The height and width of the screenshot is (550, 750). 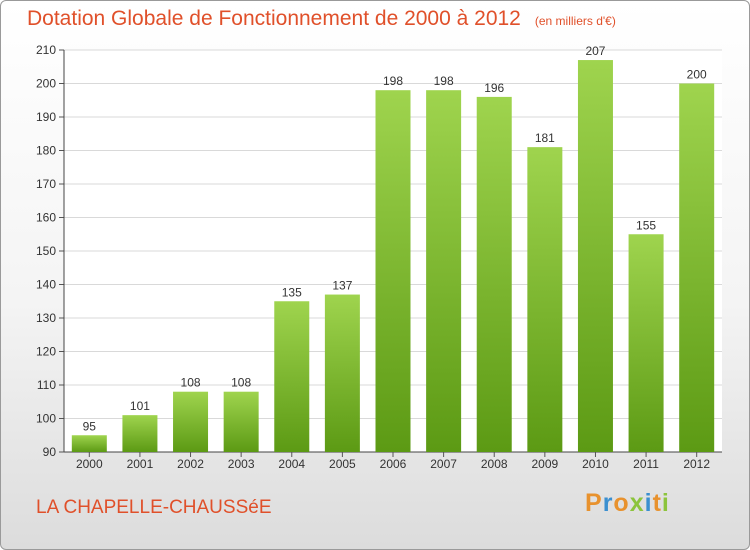 I want to click on y-tick-label: 180, so click(x=46, y=151).